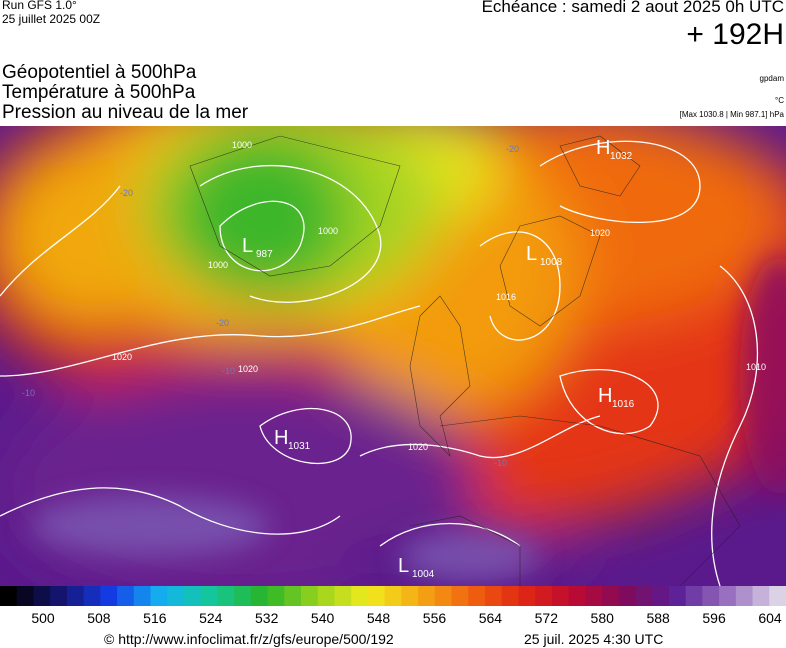 Image resolution: width=786 pixels, height=648 pixels. I want to click on colorbar-tick-label: 564, so click(491, 618).